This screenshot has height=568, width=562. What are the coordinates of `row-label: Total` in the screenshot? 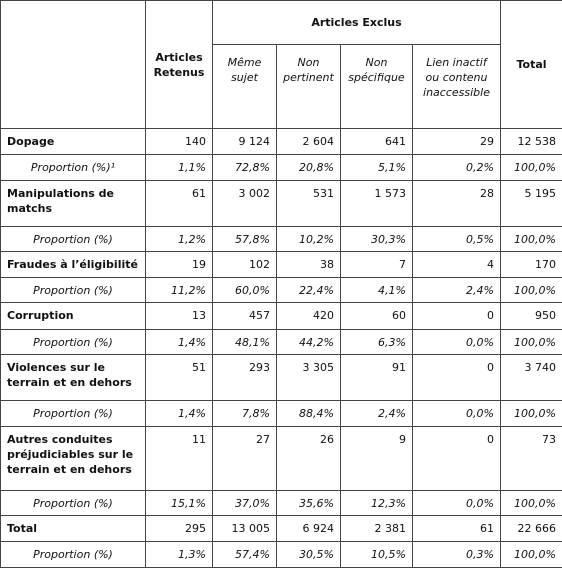 It's located at (73, 529).